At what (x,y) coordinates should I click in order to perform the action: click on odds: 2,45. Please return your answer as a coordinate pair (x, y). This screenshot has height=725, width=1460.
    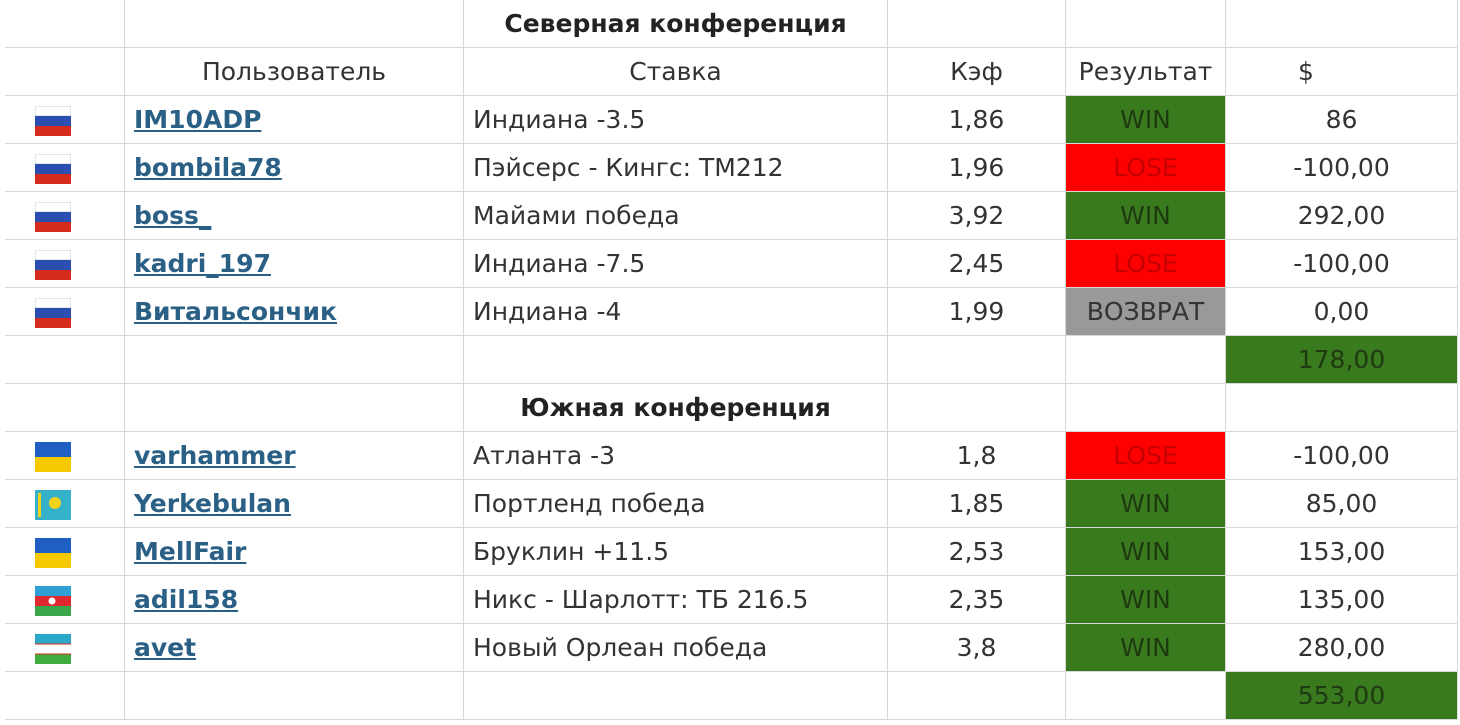
    Looking at the image, I should click on (977, 264).